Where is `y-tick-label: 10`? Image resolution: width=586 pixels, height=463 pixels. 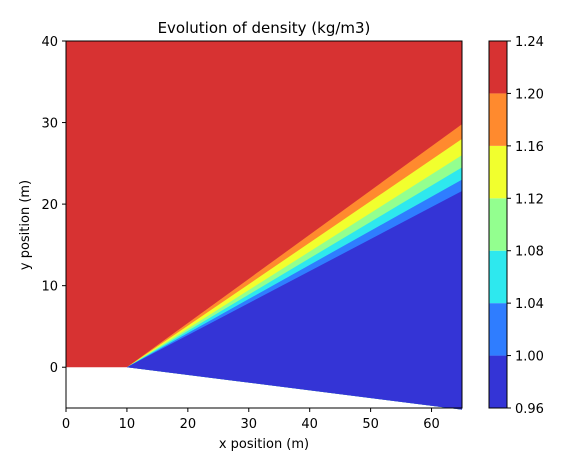 y-tick-label: 10 is located at coordinates (49, 287).